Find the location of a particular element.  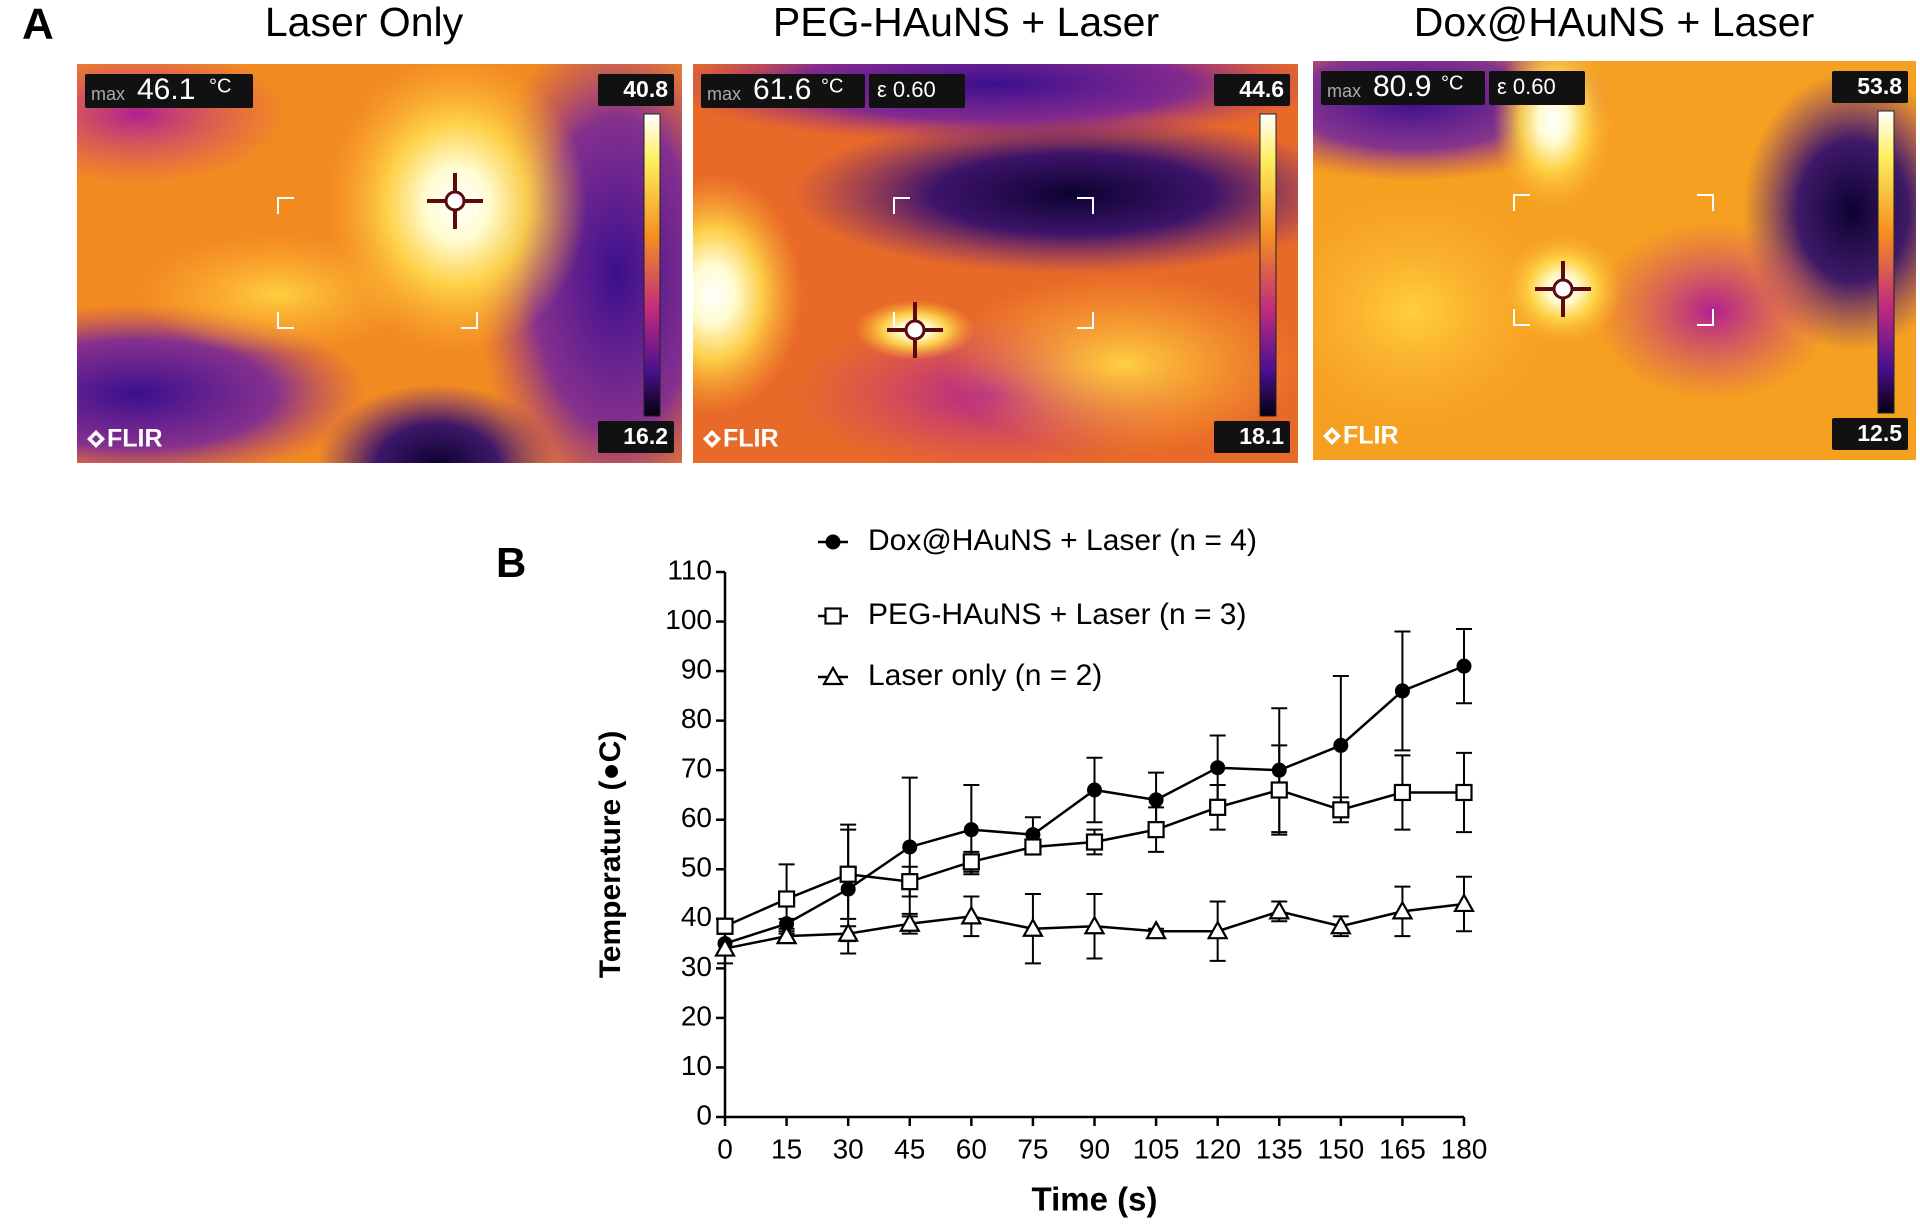

x-tick-label: 75 is located at coordinates (1032, 1148).